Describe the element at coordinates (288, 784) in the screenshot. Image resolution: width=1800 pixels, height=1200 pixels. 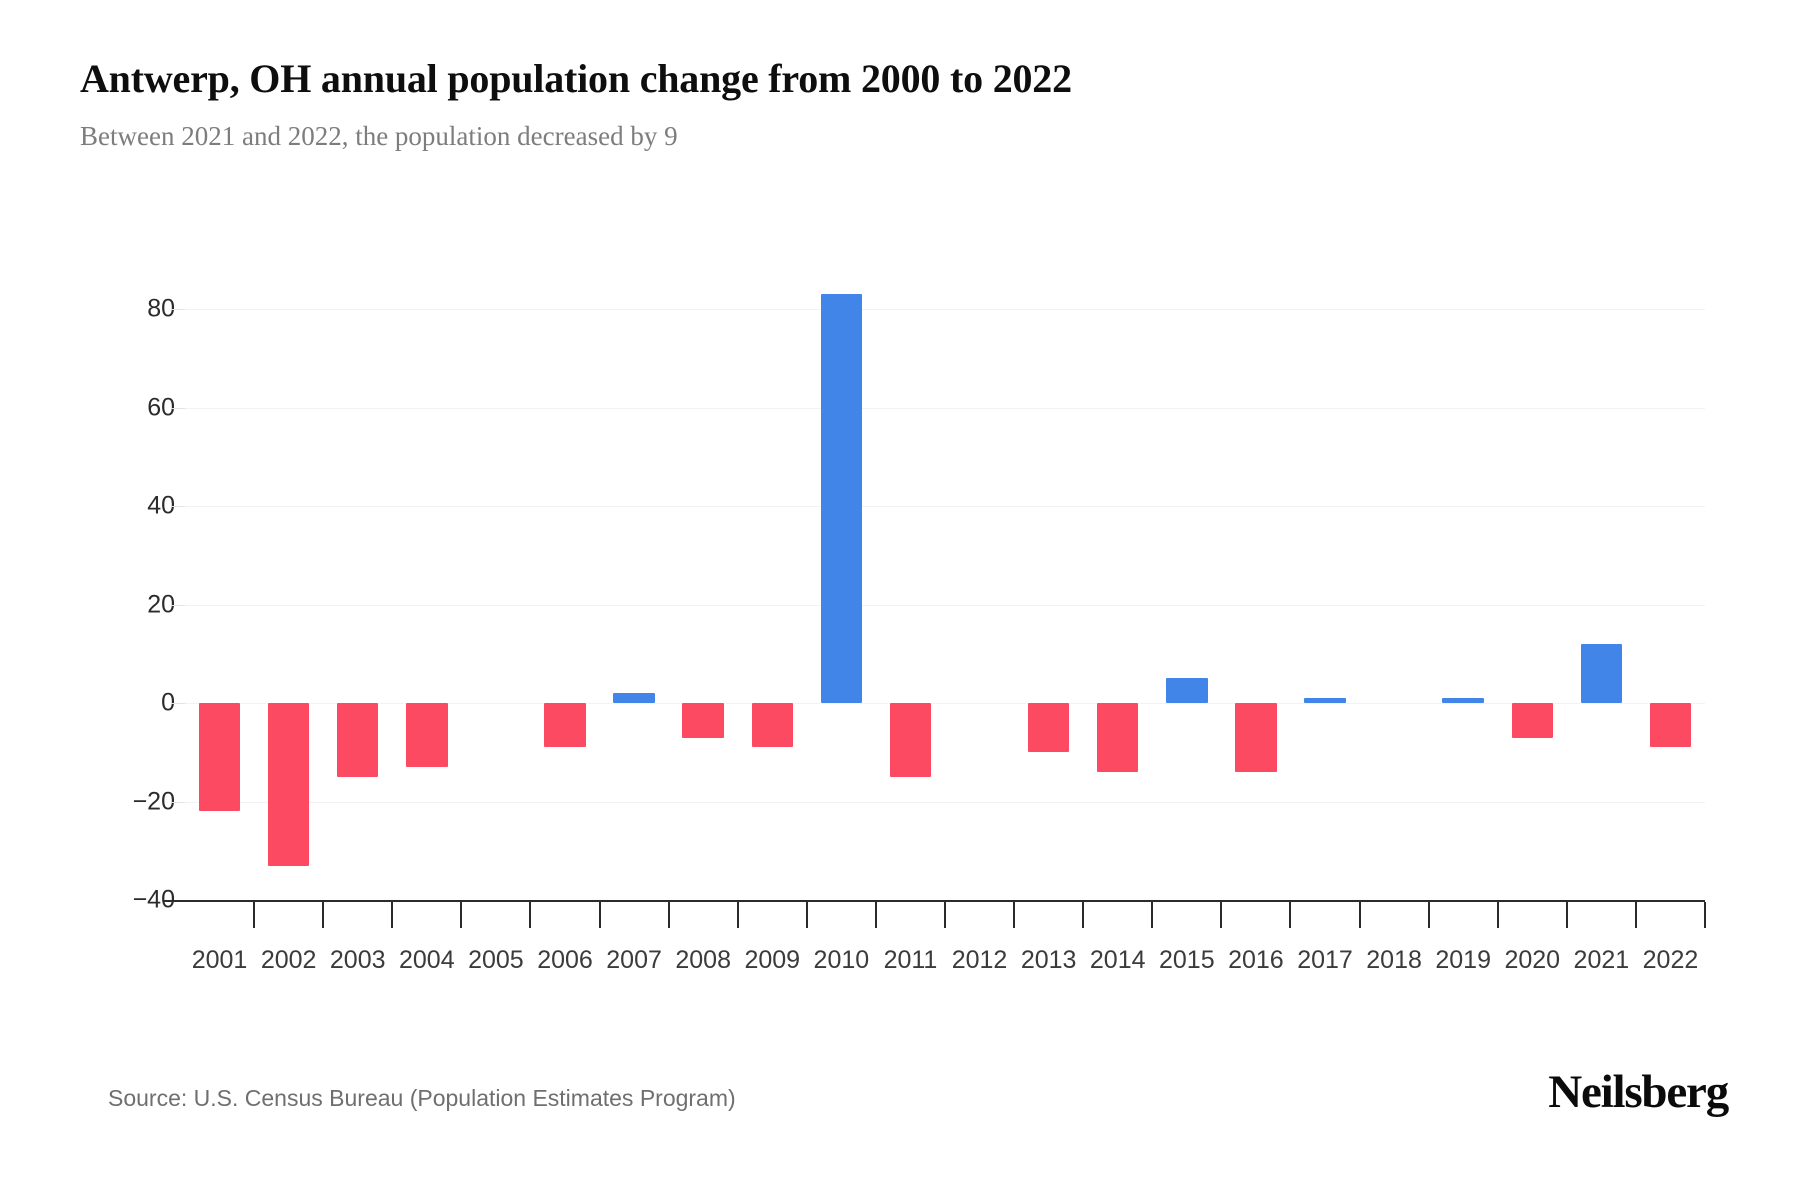
I see `bar-2002` at that location.